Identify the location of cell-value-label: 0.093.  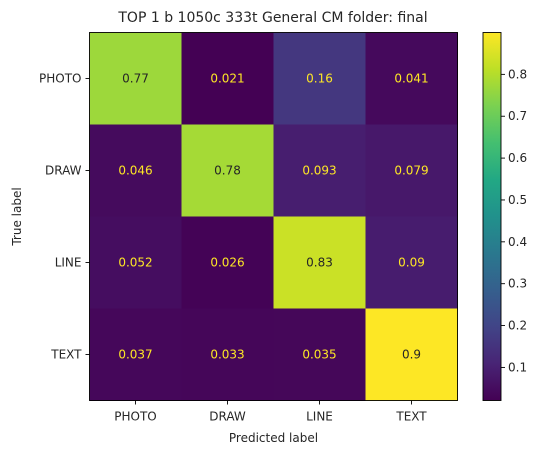
(319, 171).